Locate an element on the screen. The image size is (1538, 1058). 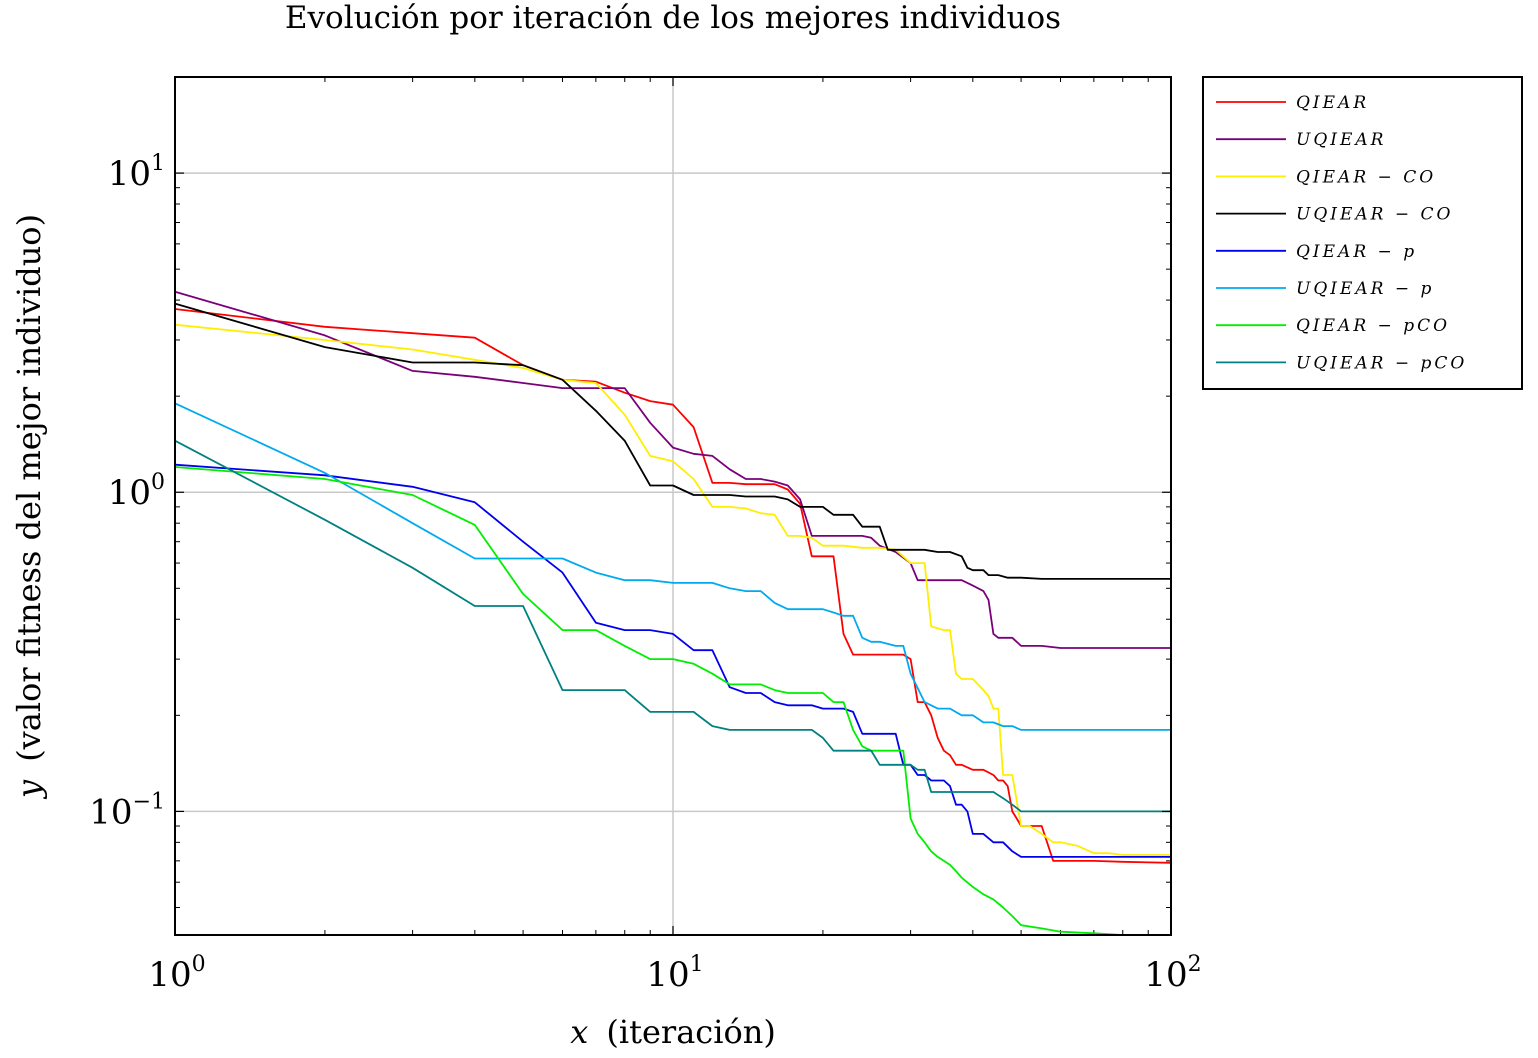
x-axis-label: x (iteración) is located at coordinates (673, 1032).